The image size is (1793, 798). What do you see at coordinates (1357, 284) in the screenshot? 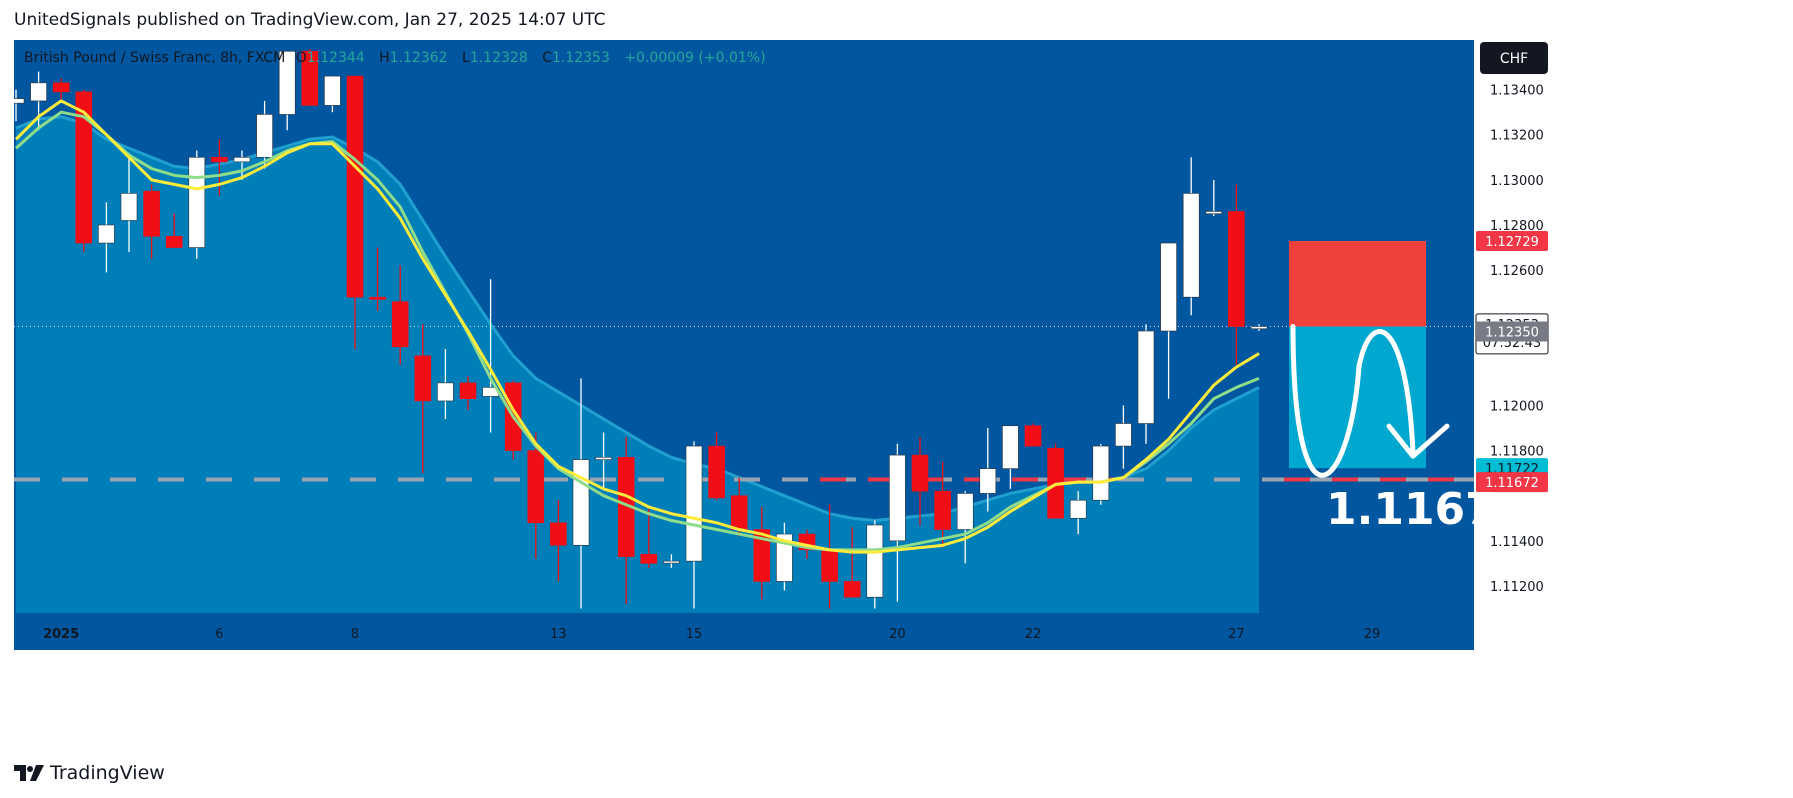
I see `stop-loss-zone` at bounding box center [1357, 284].